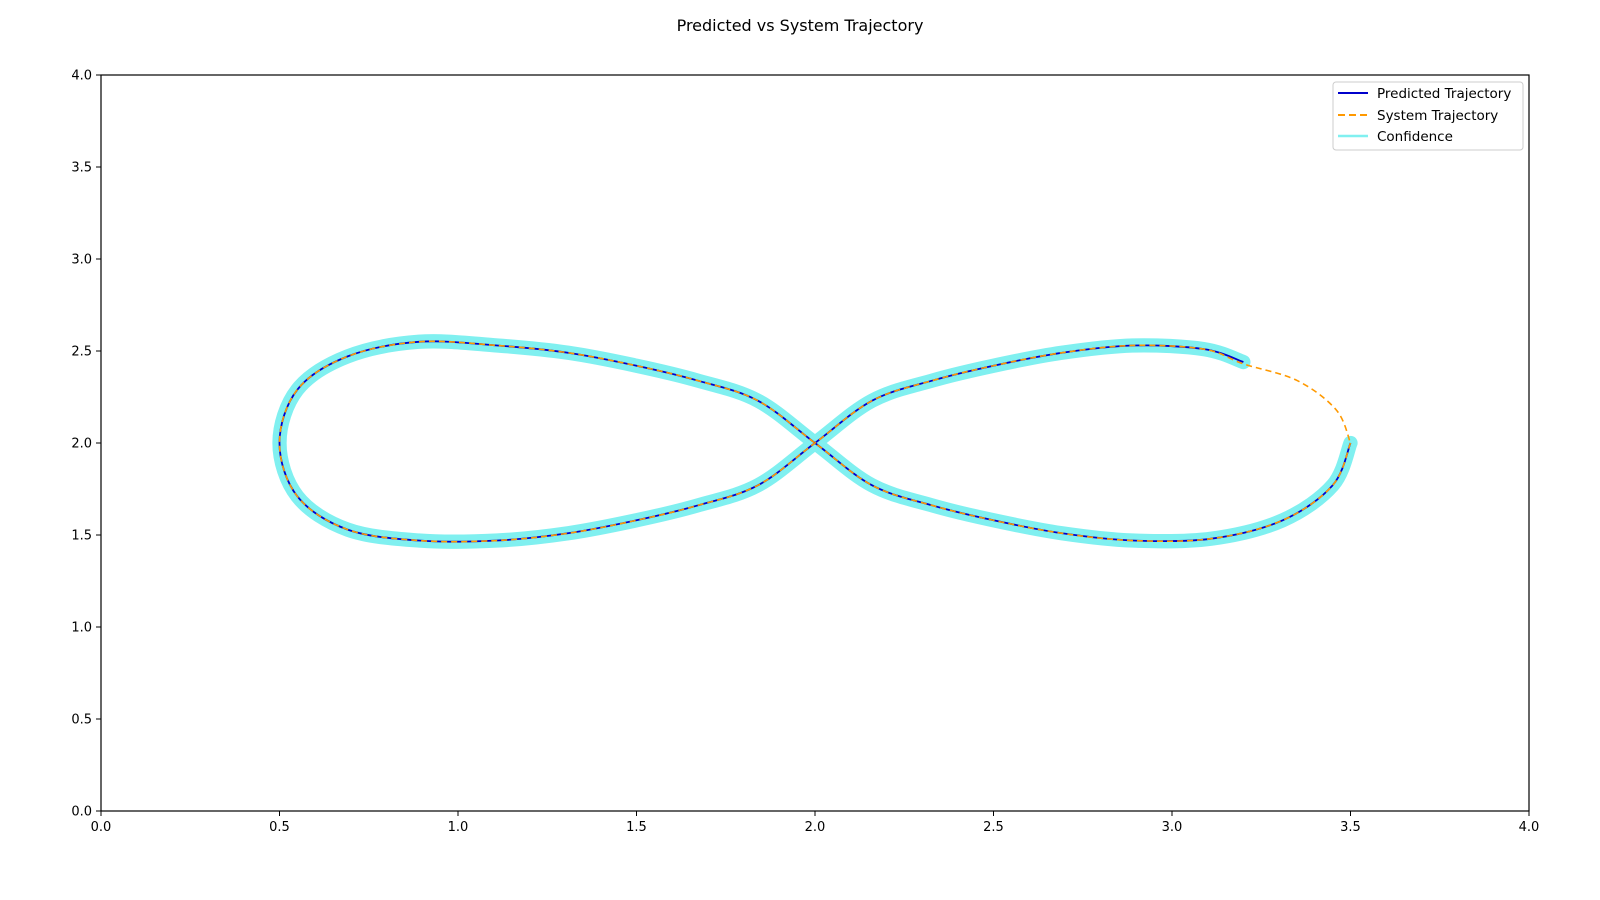 The image size is (1600, 900). What do you see at coordinates (81, 628) in the screenshot?
I see `y-tick-label: 1.0` at bounding box center [81, 628].